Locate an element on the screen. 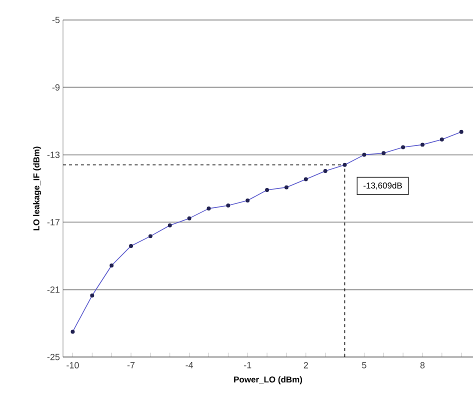  x-tick-label: 2 is located at coordinates (306, 365).